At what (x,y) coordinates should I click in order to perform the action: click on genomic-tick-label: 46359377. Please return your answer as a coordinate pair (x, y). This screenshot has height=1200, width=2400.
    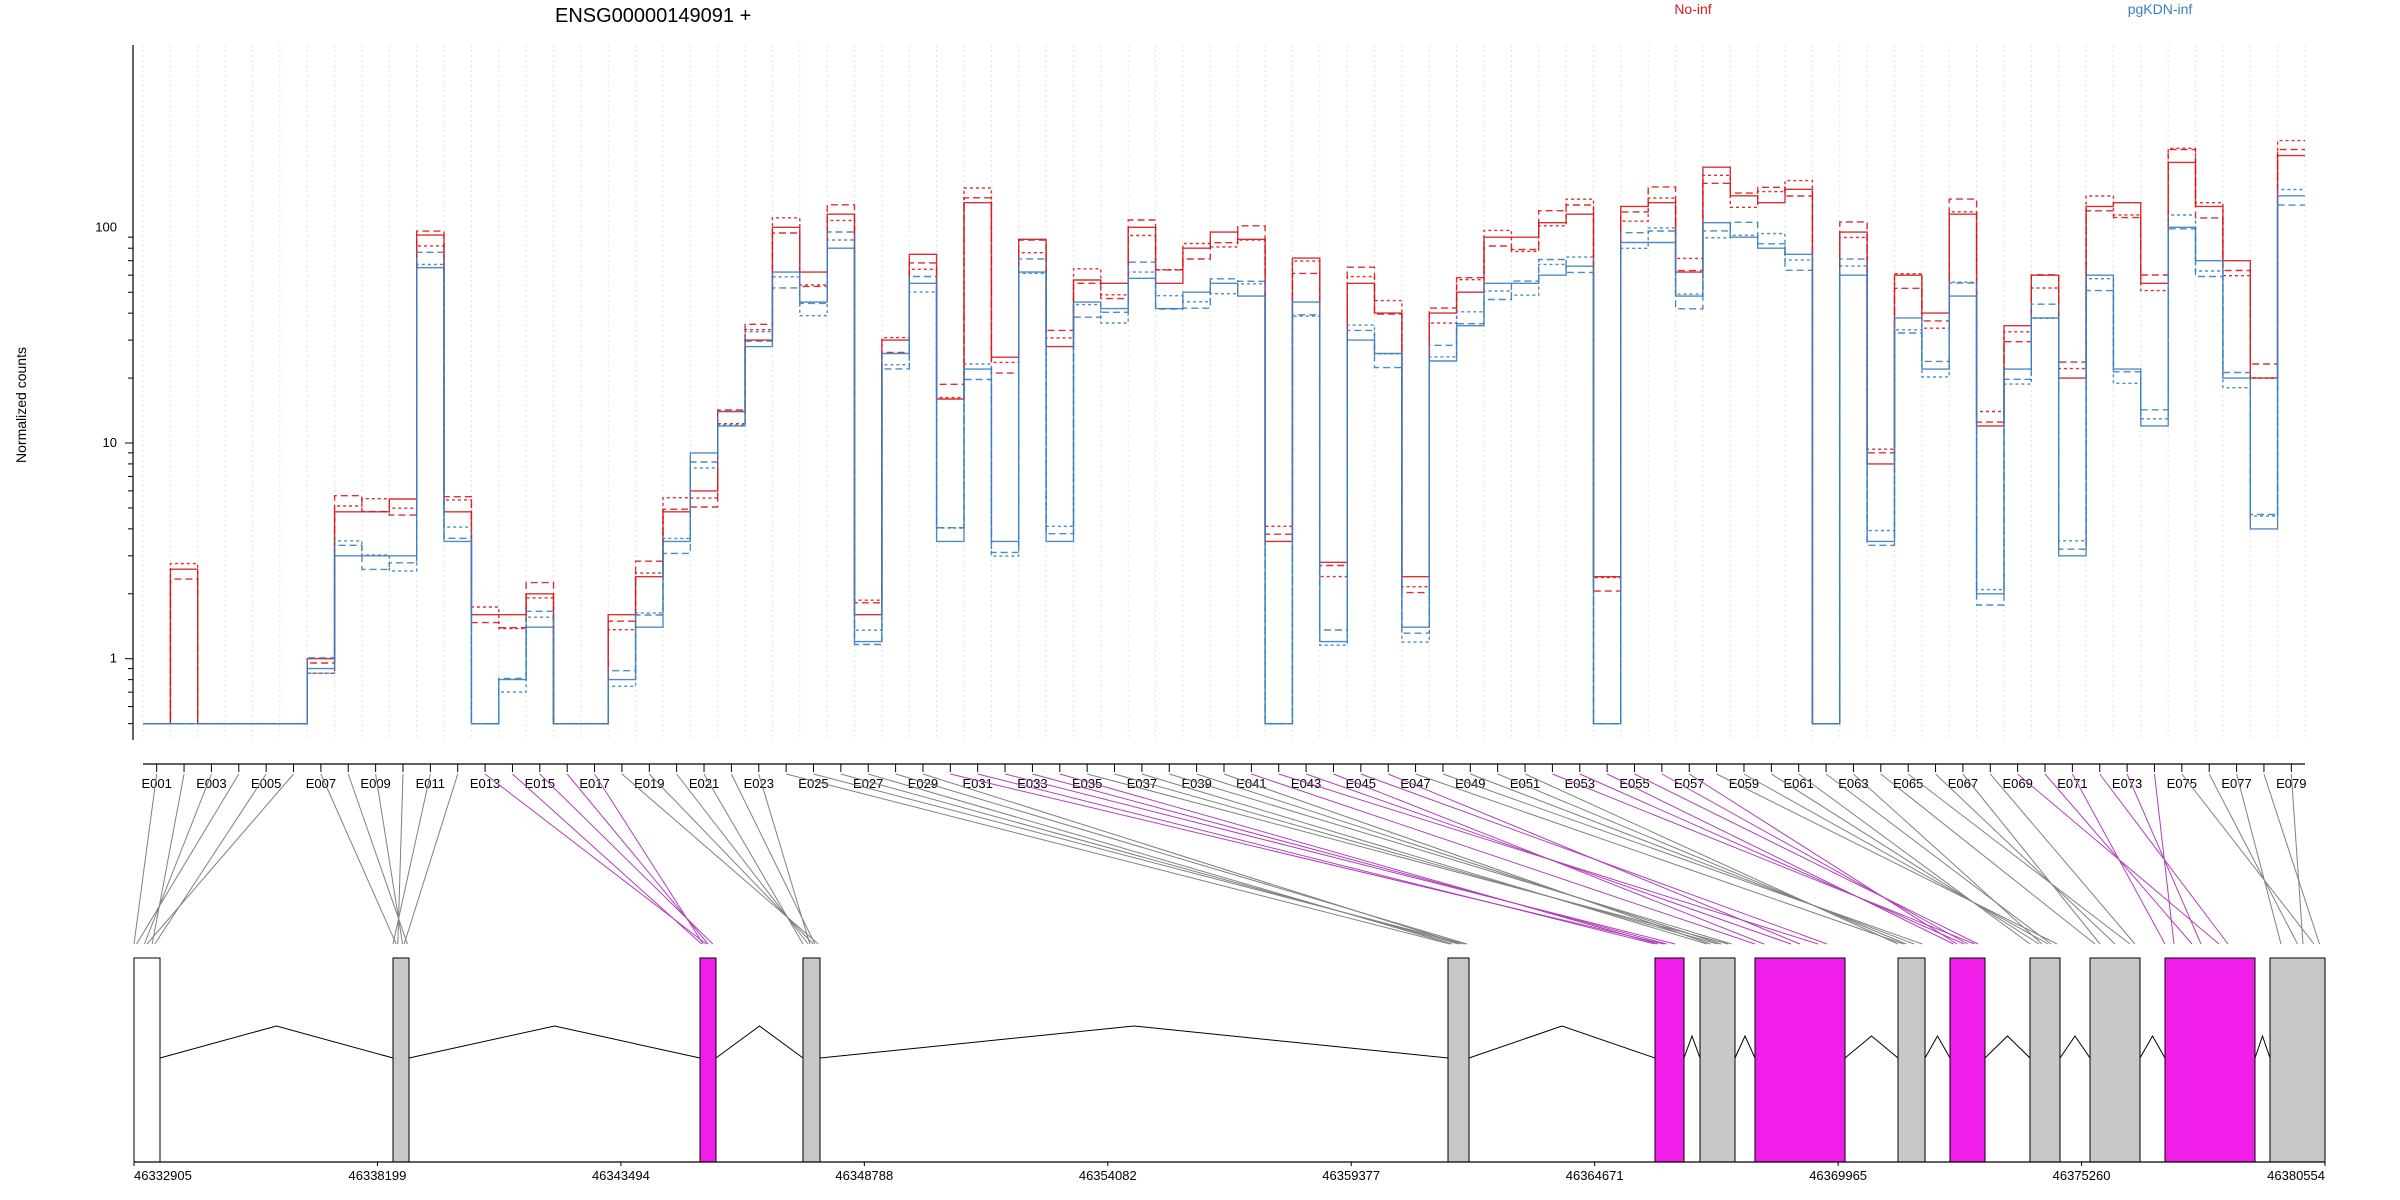
    Looking at the image, I should click on (1351, 1175).